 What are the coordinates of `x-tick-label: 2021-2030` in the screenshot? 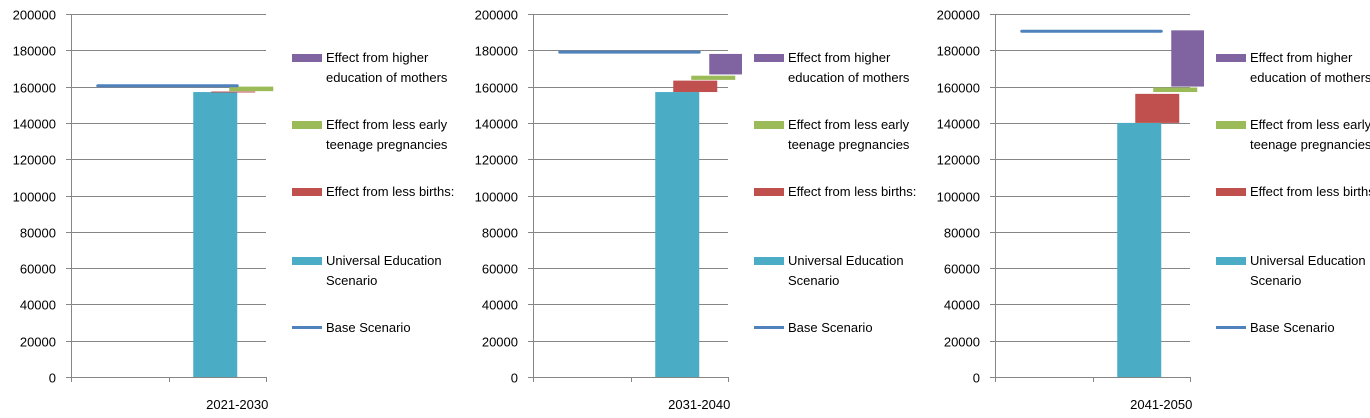 It's located at (237, 404).